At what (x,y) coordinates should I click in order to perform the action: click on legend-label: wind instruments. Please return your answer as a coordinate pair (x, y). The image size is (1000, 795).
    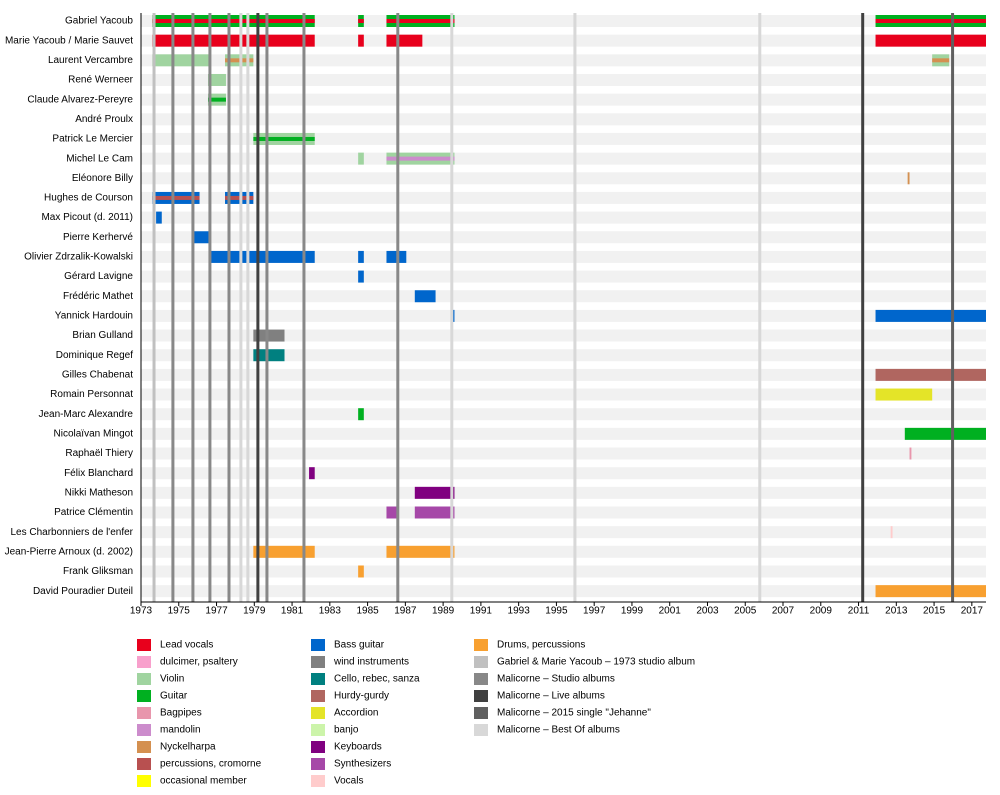
    Looking at the image, I should click on (371, 662).